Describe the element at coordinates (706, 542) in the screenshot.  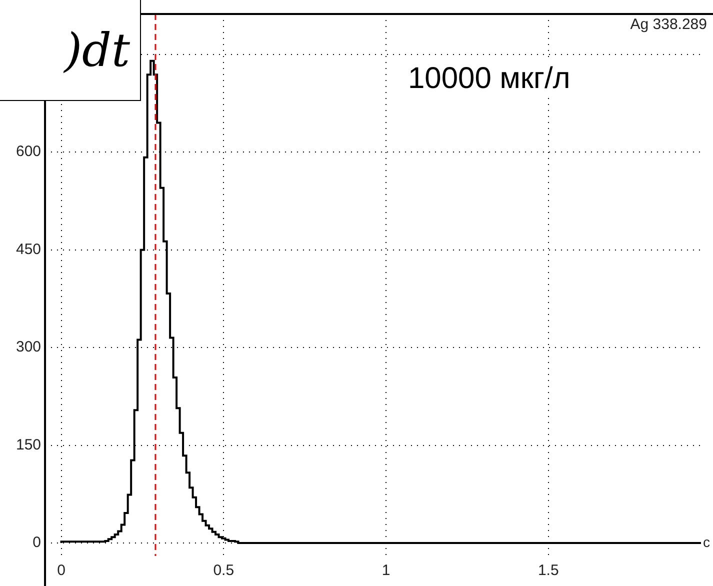
I see `x-axis-title: с` at that location.